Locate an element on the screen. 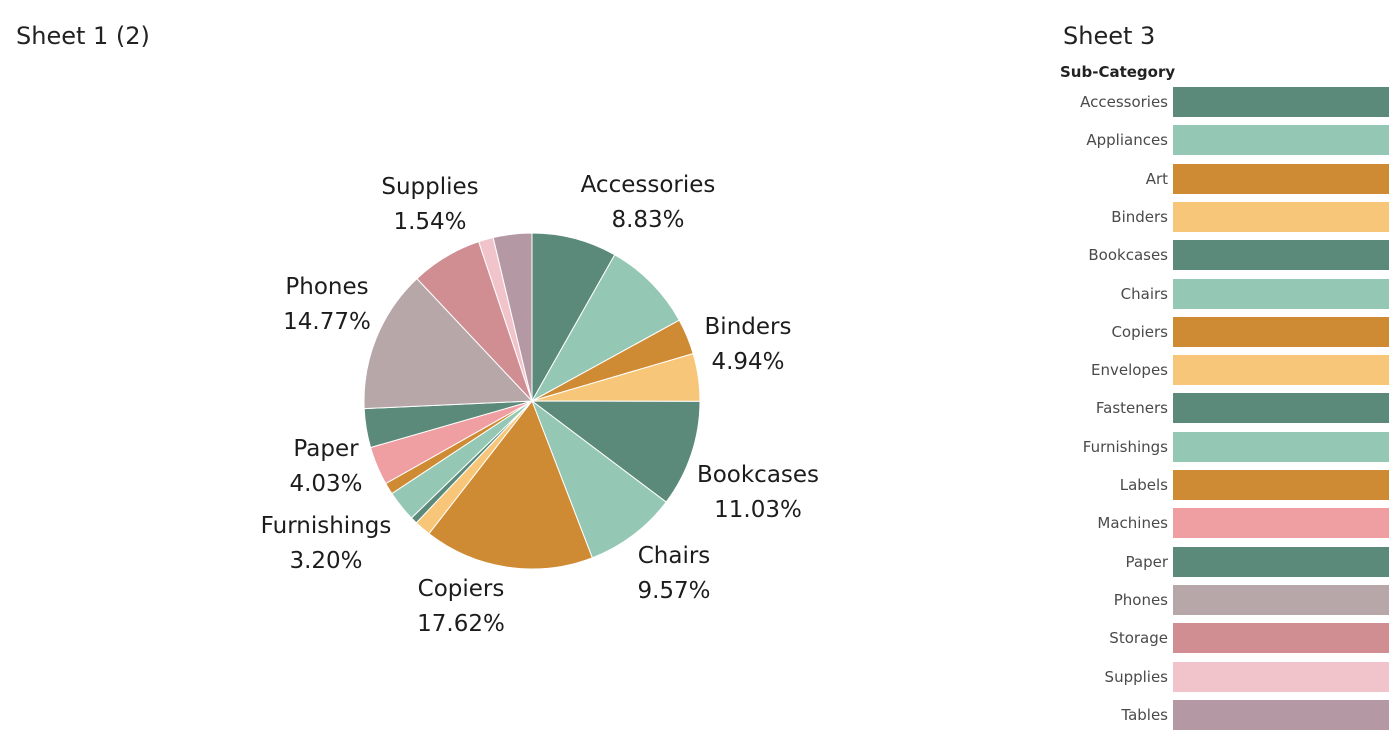  legend-item: Binders is located at coordinates (1210, 216).